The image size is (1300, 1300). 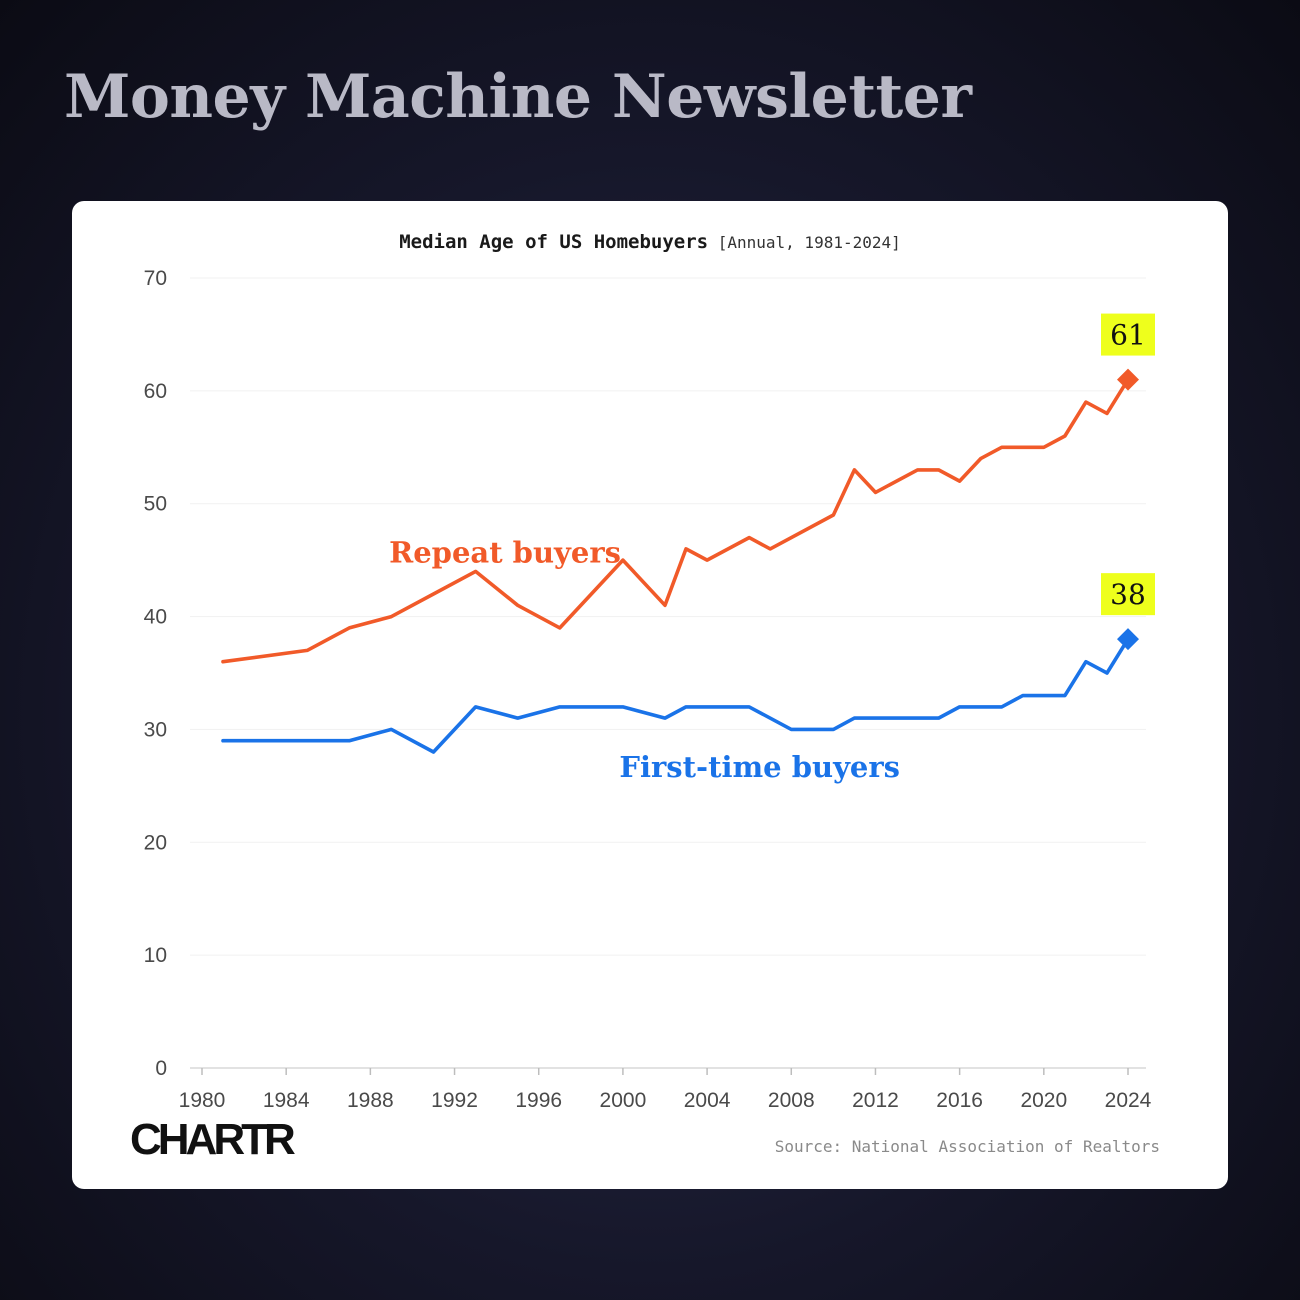 I want to click on x-tick-label: 1996, so click(x=538, y=1100).